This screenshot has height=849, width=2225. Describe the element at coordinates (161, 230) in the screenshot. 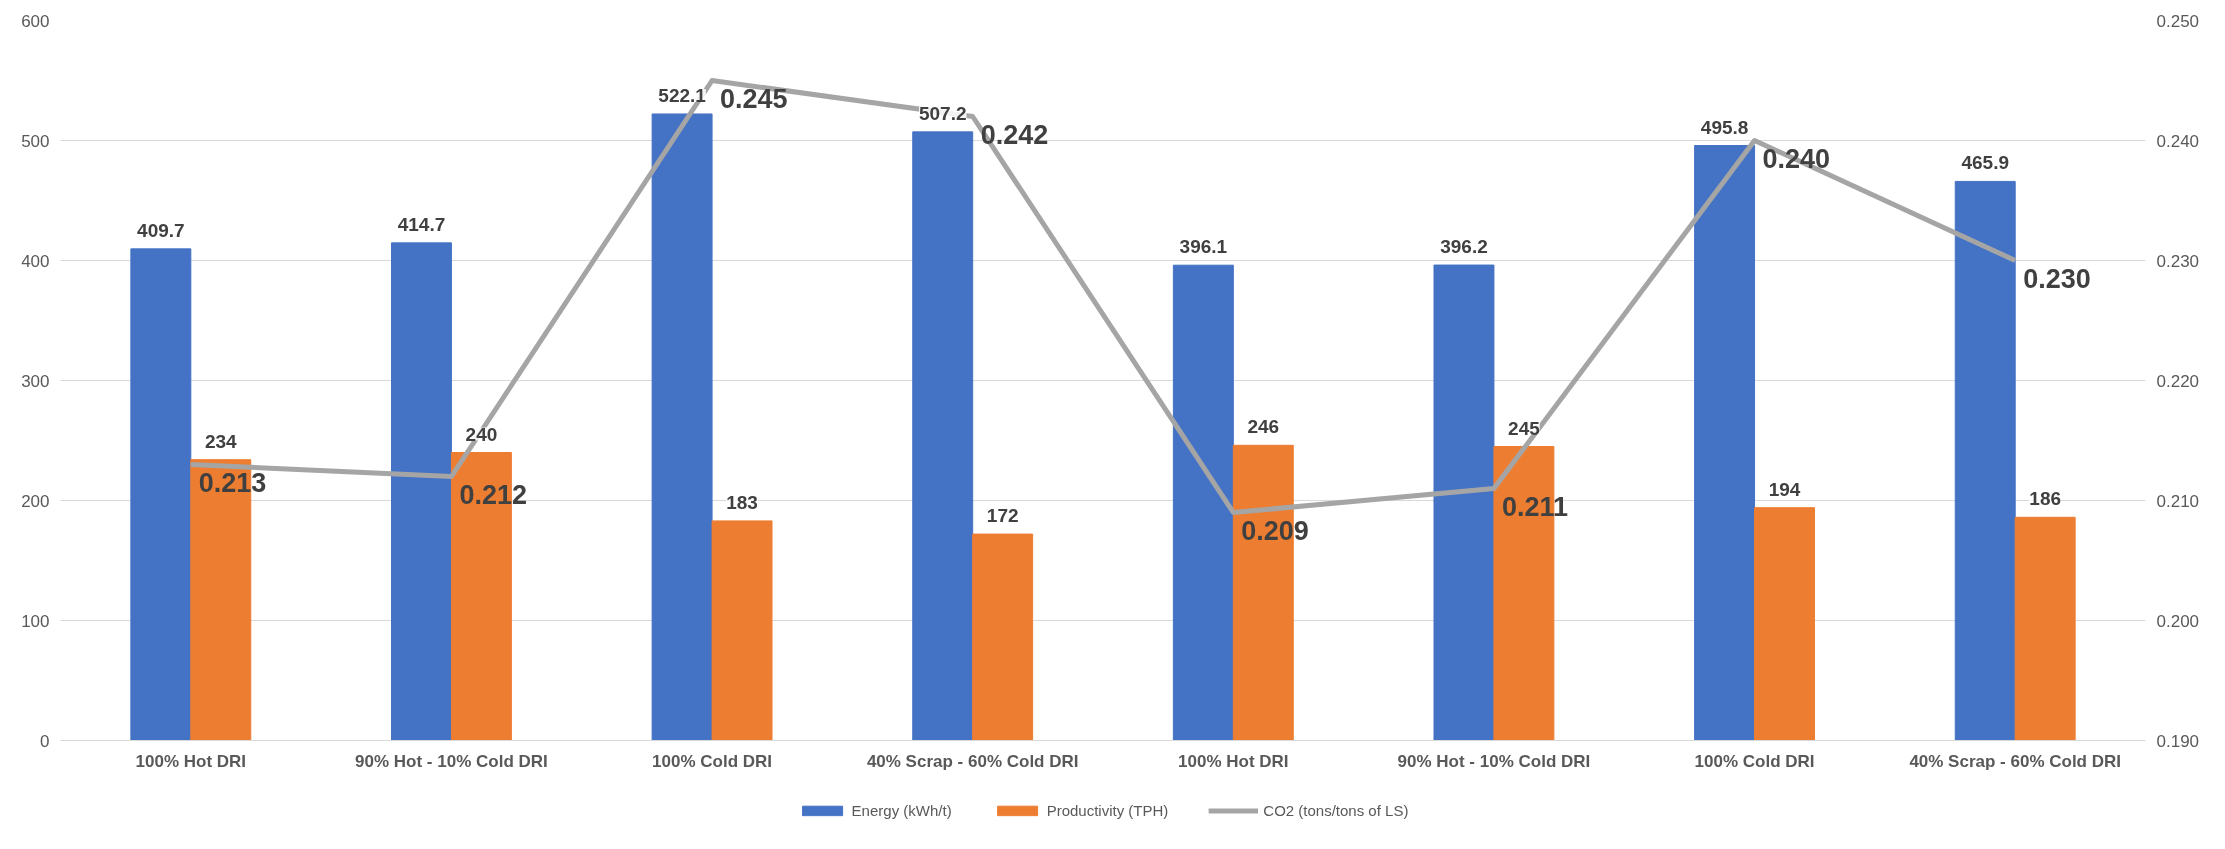

I see `data-label: 409.7` at that location.